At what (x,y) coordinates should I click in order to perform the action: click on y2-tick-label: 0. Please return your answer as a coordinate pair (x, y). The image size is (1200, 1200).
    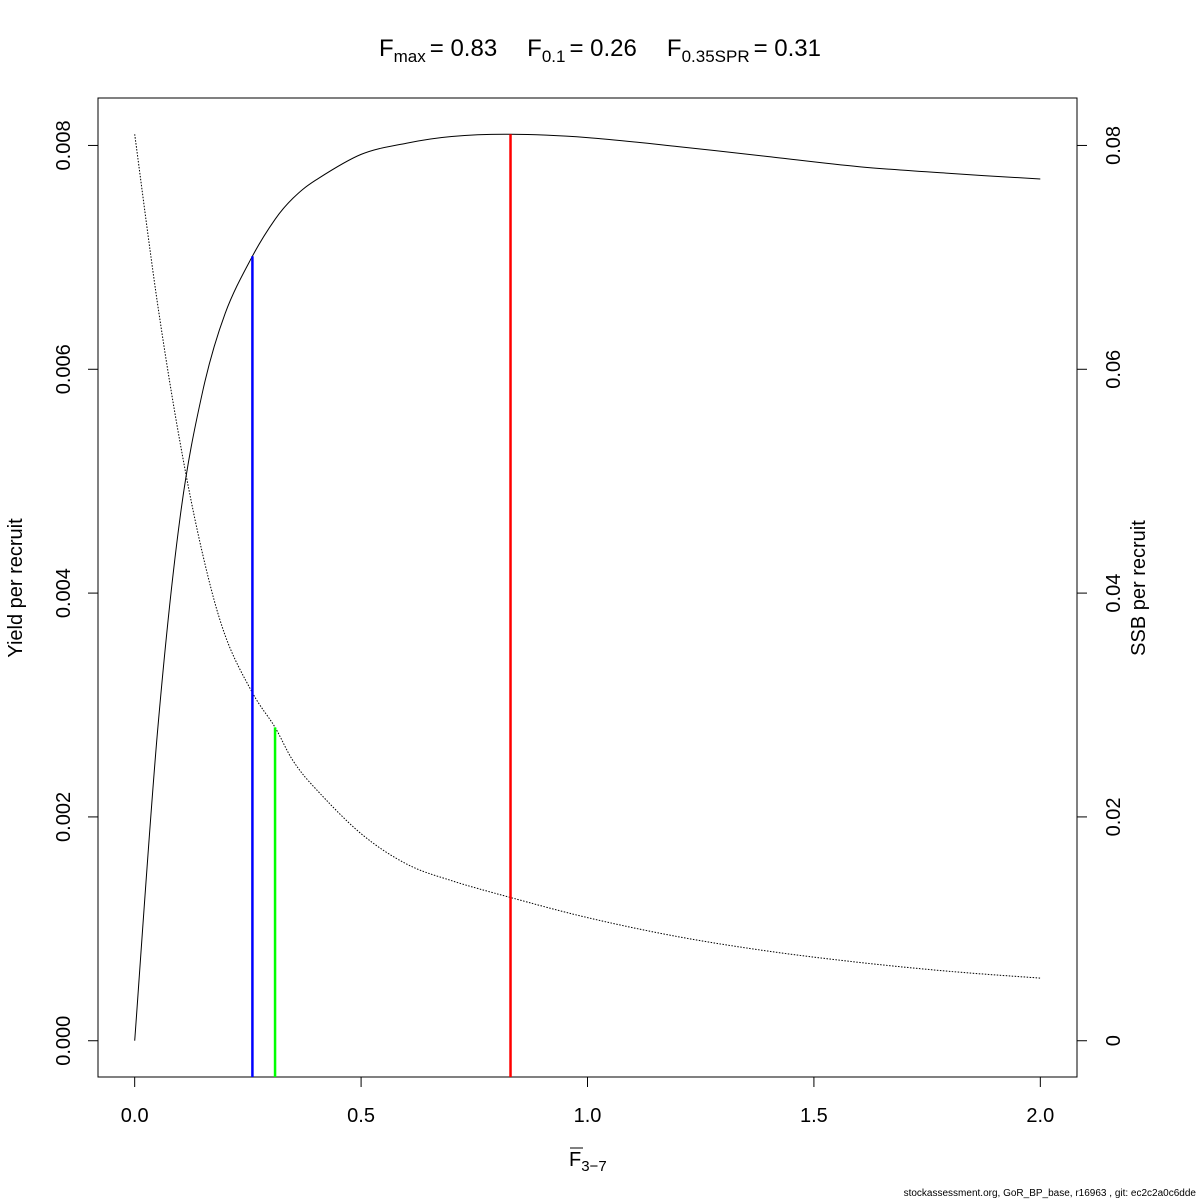
    Looking at the image, I should click on (1114, 1040).